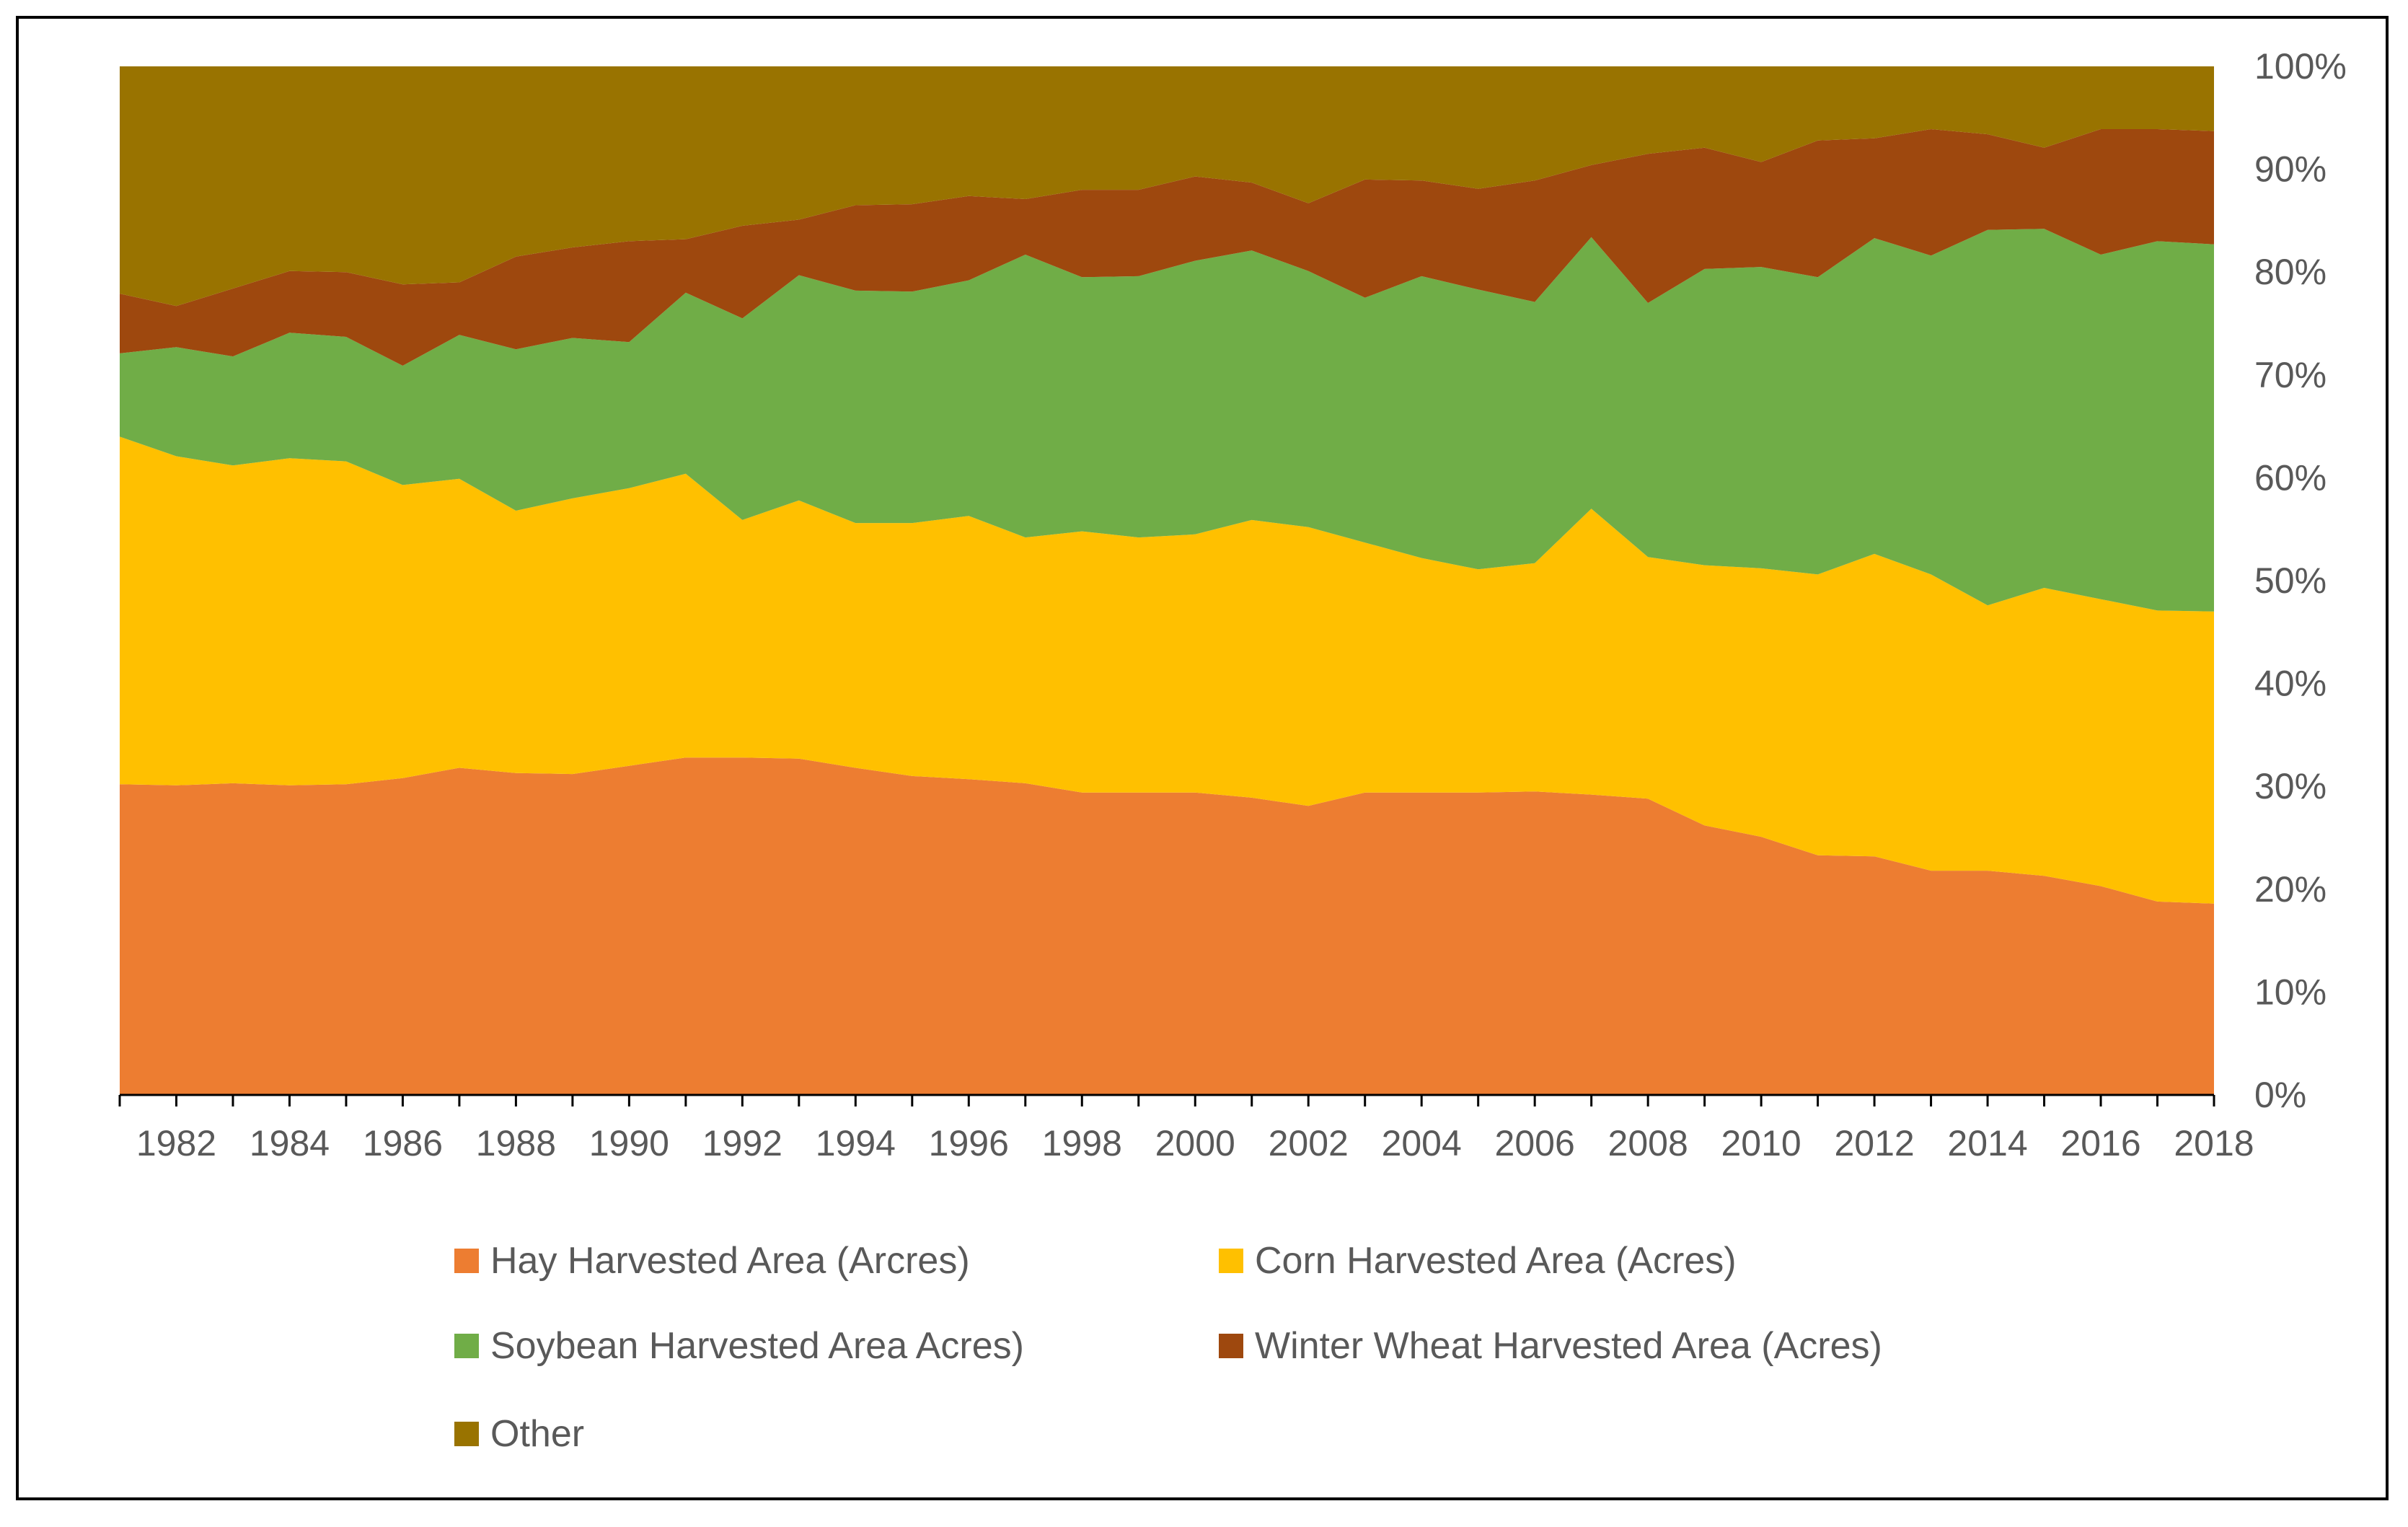 This screenshot has width=2408, height=1527. I want to click on y-tick-label: 100%, so click(2300, 66).